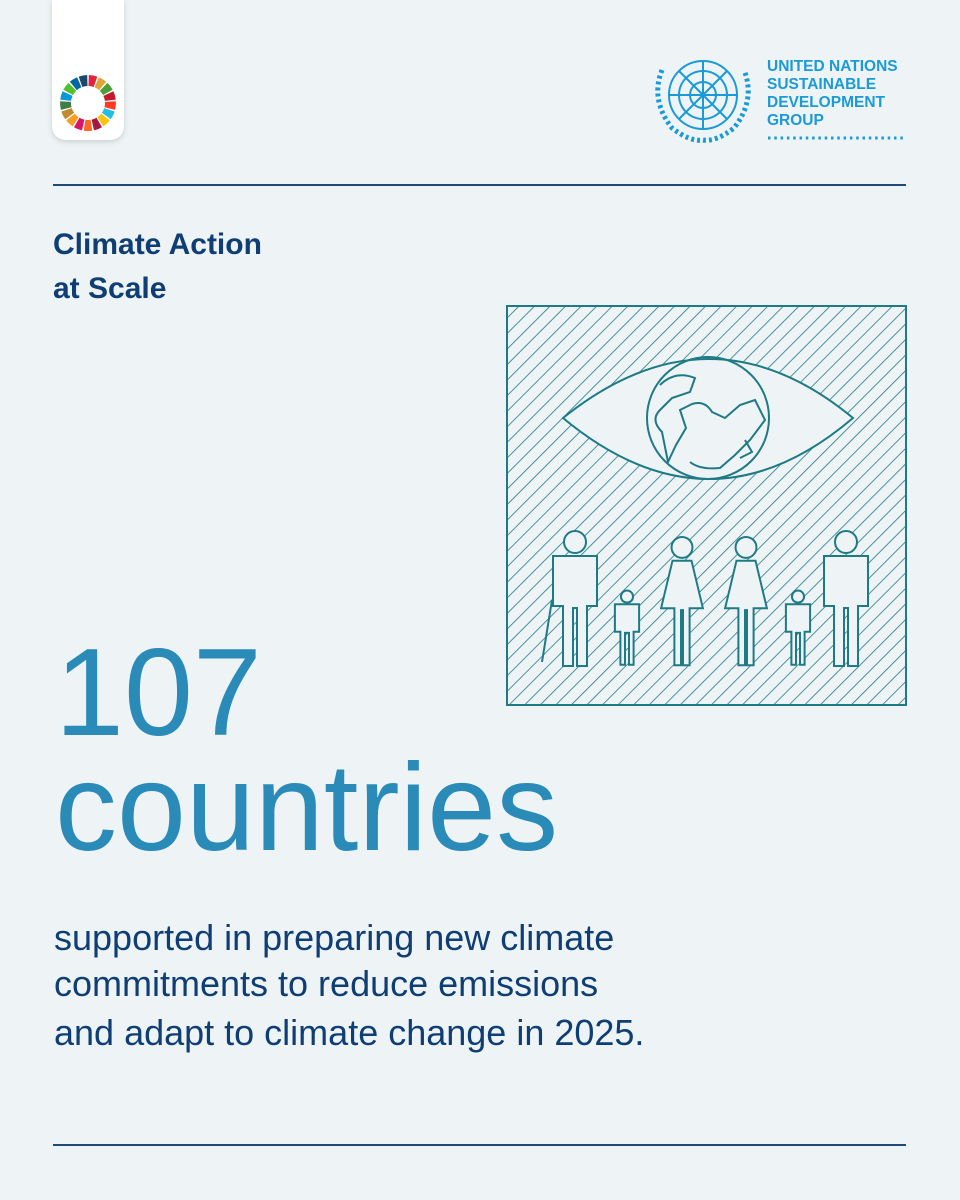 Image resolution: width=960 pixels, height=1200 pixels. What do you see at coordinates (88, 103) in the screenshot?
I see `sdg-wheel` at bounding box center [88, 103].